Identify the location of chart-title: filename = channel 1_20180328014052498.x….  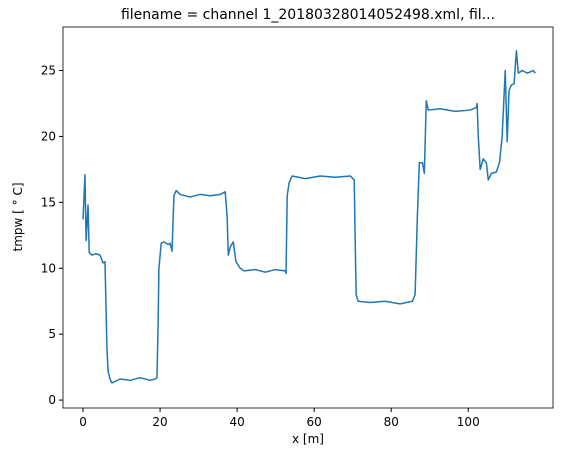
(308, 15).